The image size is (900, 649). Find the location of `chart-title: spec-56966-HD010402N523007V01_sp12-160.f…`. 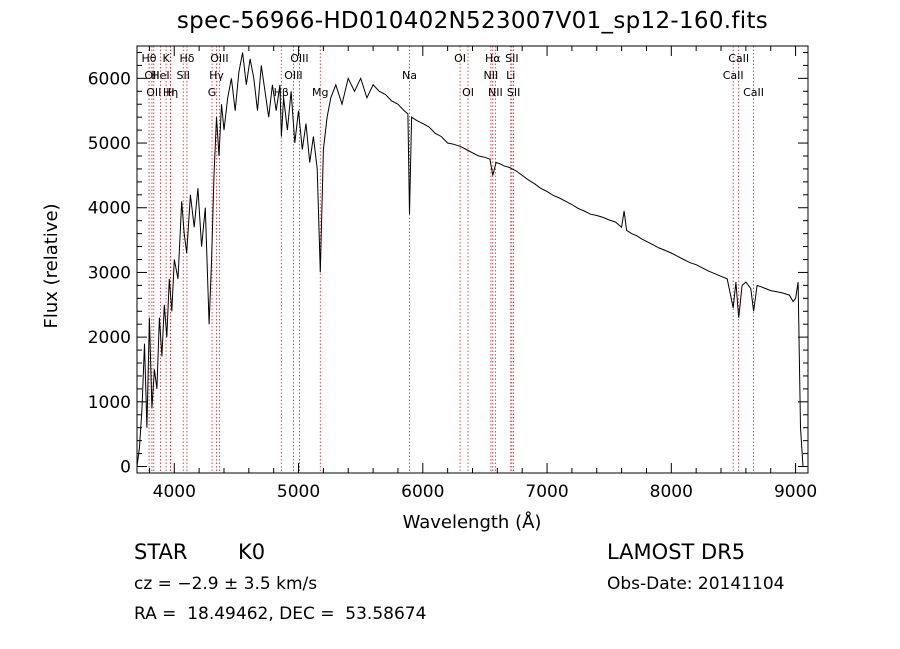

chart-title: spec-56966-HD010402N523007V01_sp12-160.f… is located at coordinates (472, 21).